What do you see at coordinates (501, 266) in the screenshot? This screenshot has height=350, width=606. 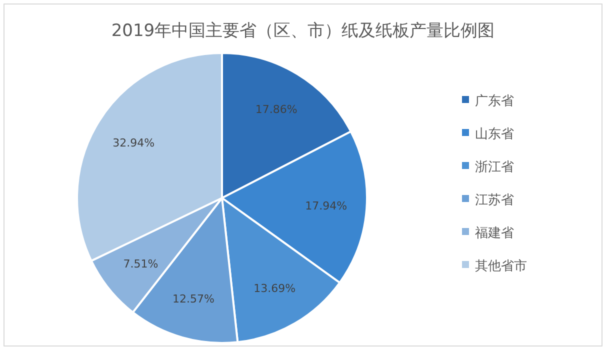 I see `legend-label: 其他省市` at bounding box center [501, 266].